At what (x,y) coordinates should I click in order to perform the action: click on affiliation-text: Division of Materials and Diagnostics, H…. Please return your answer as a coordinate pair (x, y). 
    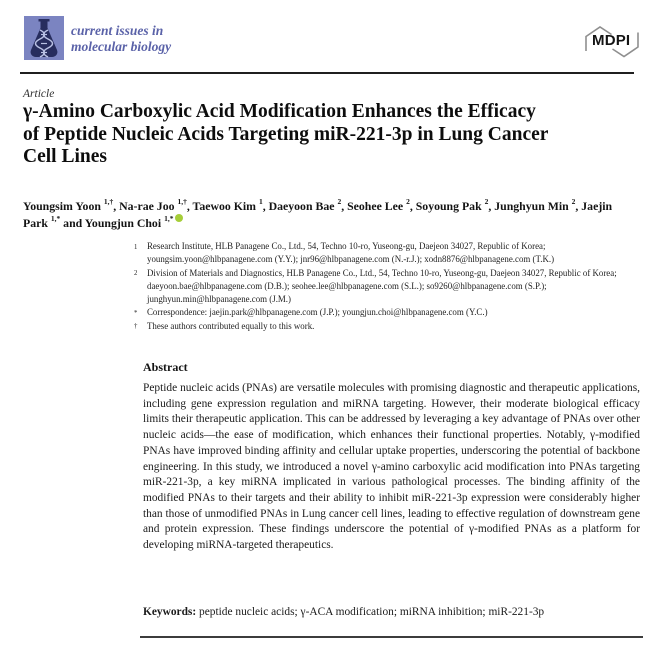
    Looking at the image, I should click on (382, 286).